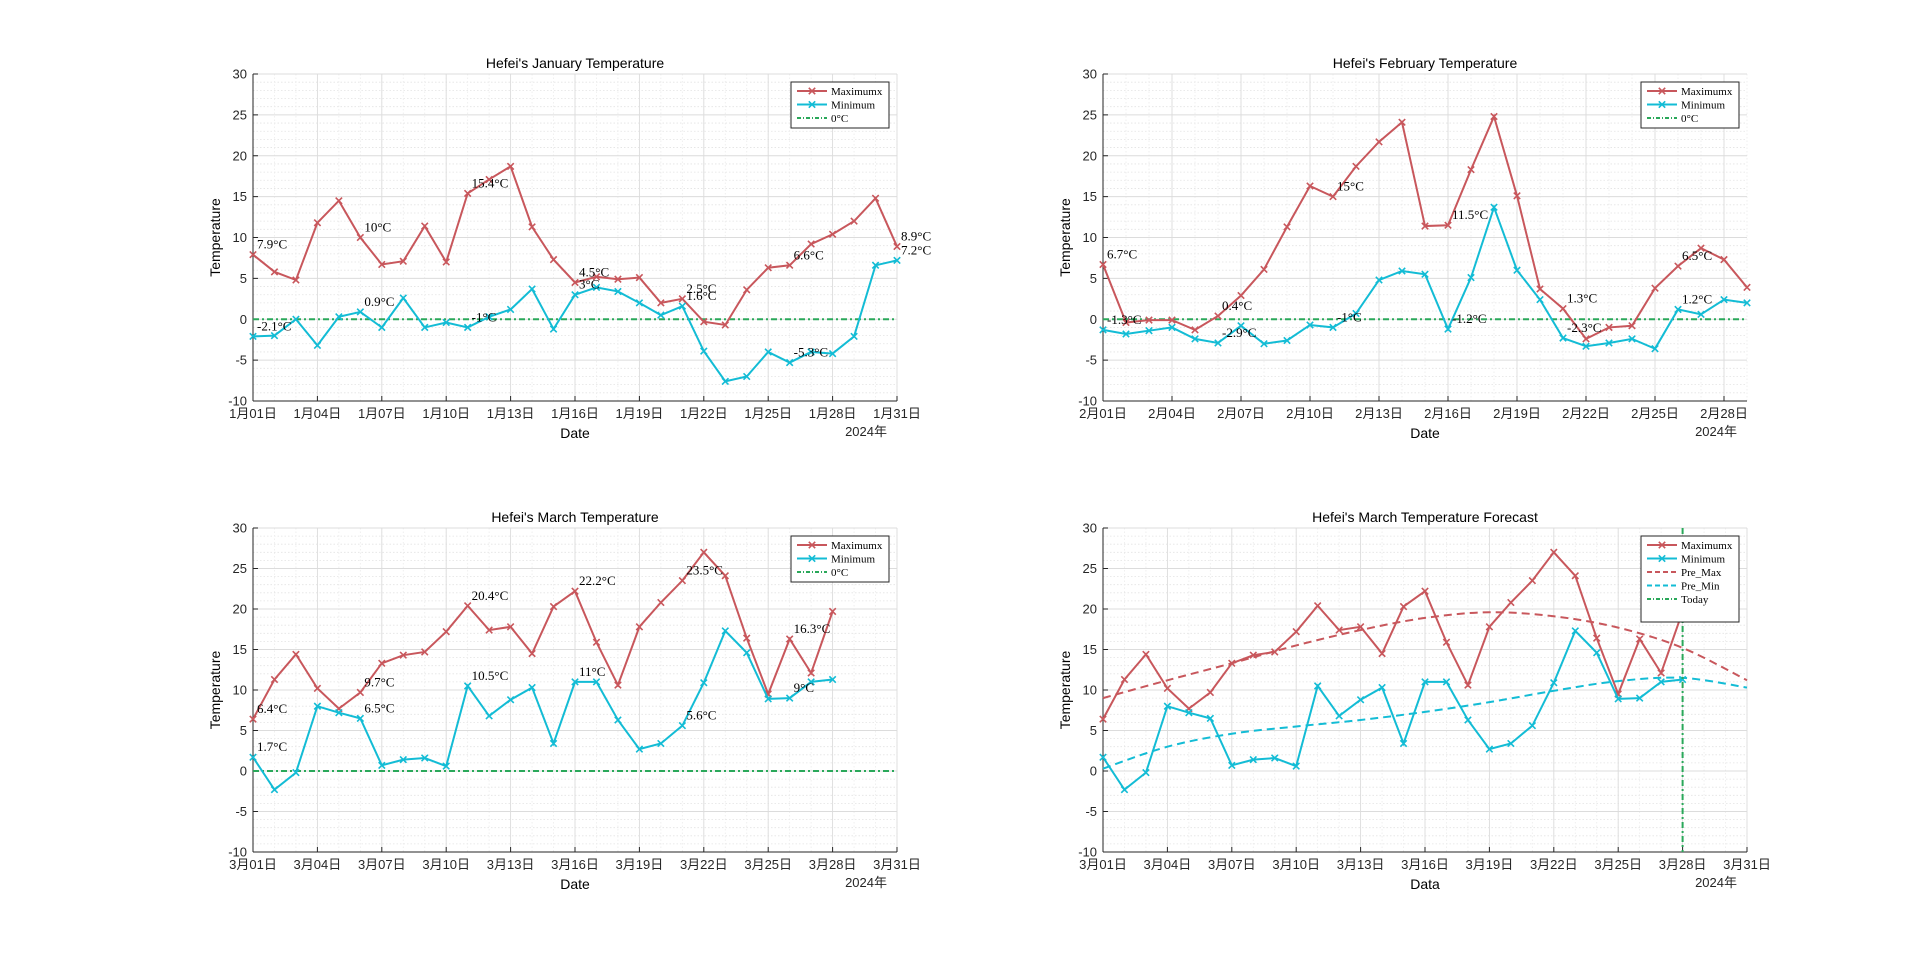  I want to click on data-label: 7.9°C, so click(272, 244).